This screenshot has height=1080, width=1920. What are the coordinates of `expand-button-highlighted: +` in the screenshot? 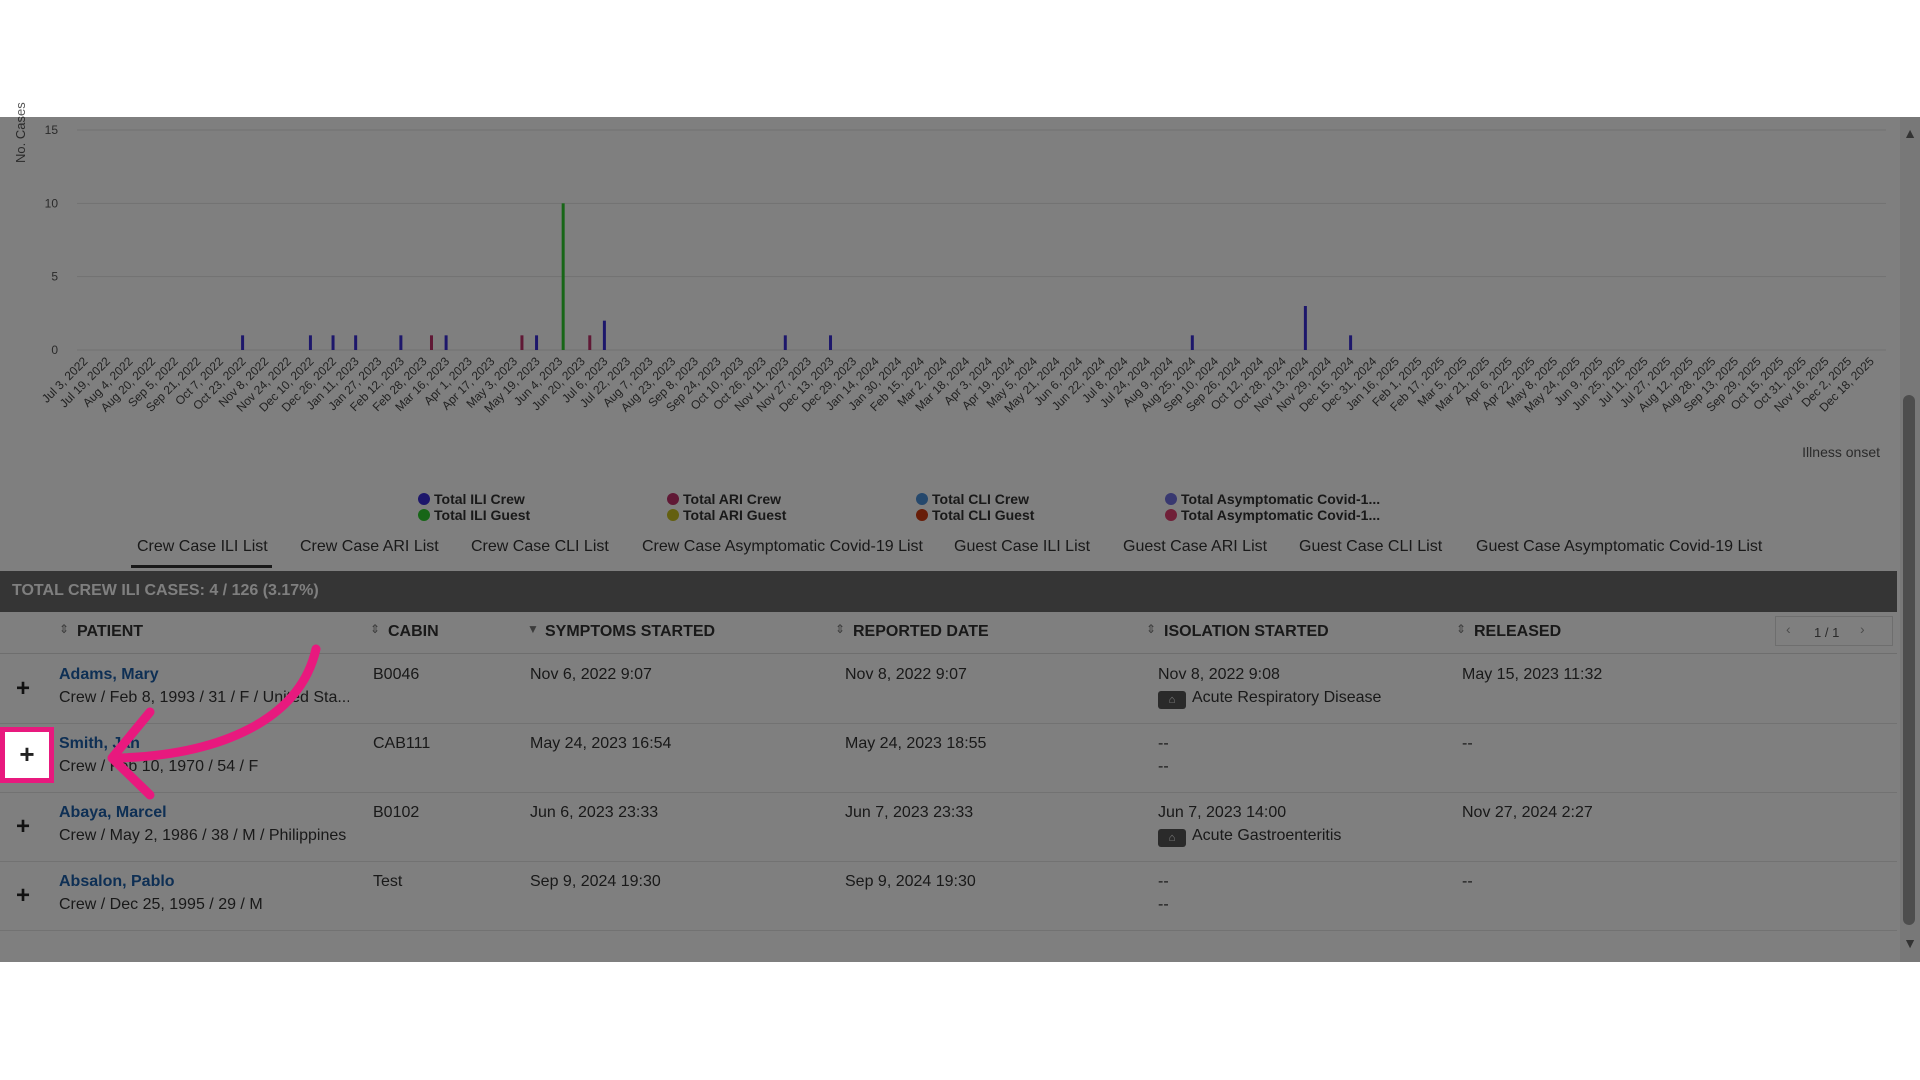 It's located at (27, 755).